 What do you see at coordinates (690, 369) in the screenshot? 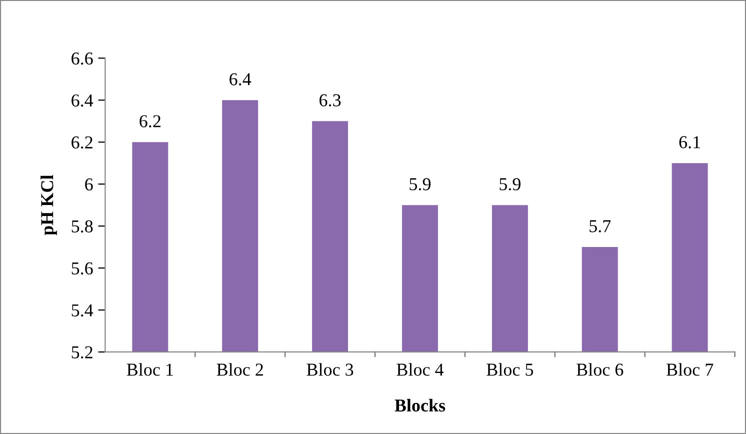
I see `x-tick-label: Bloc 7` at bounding box center [690, 369].